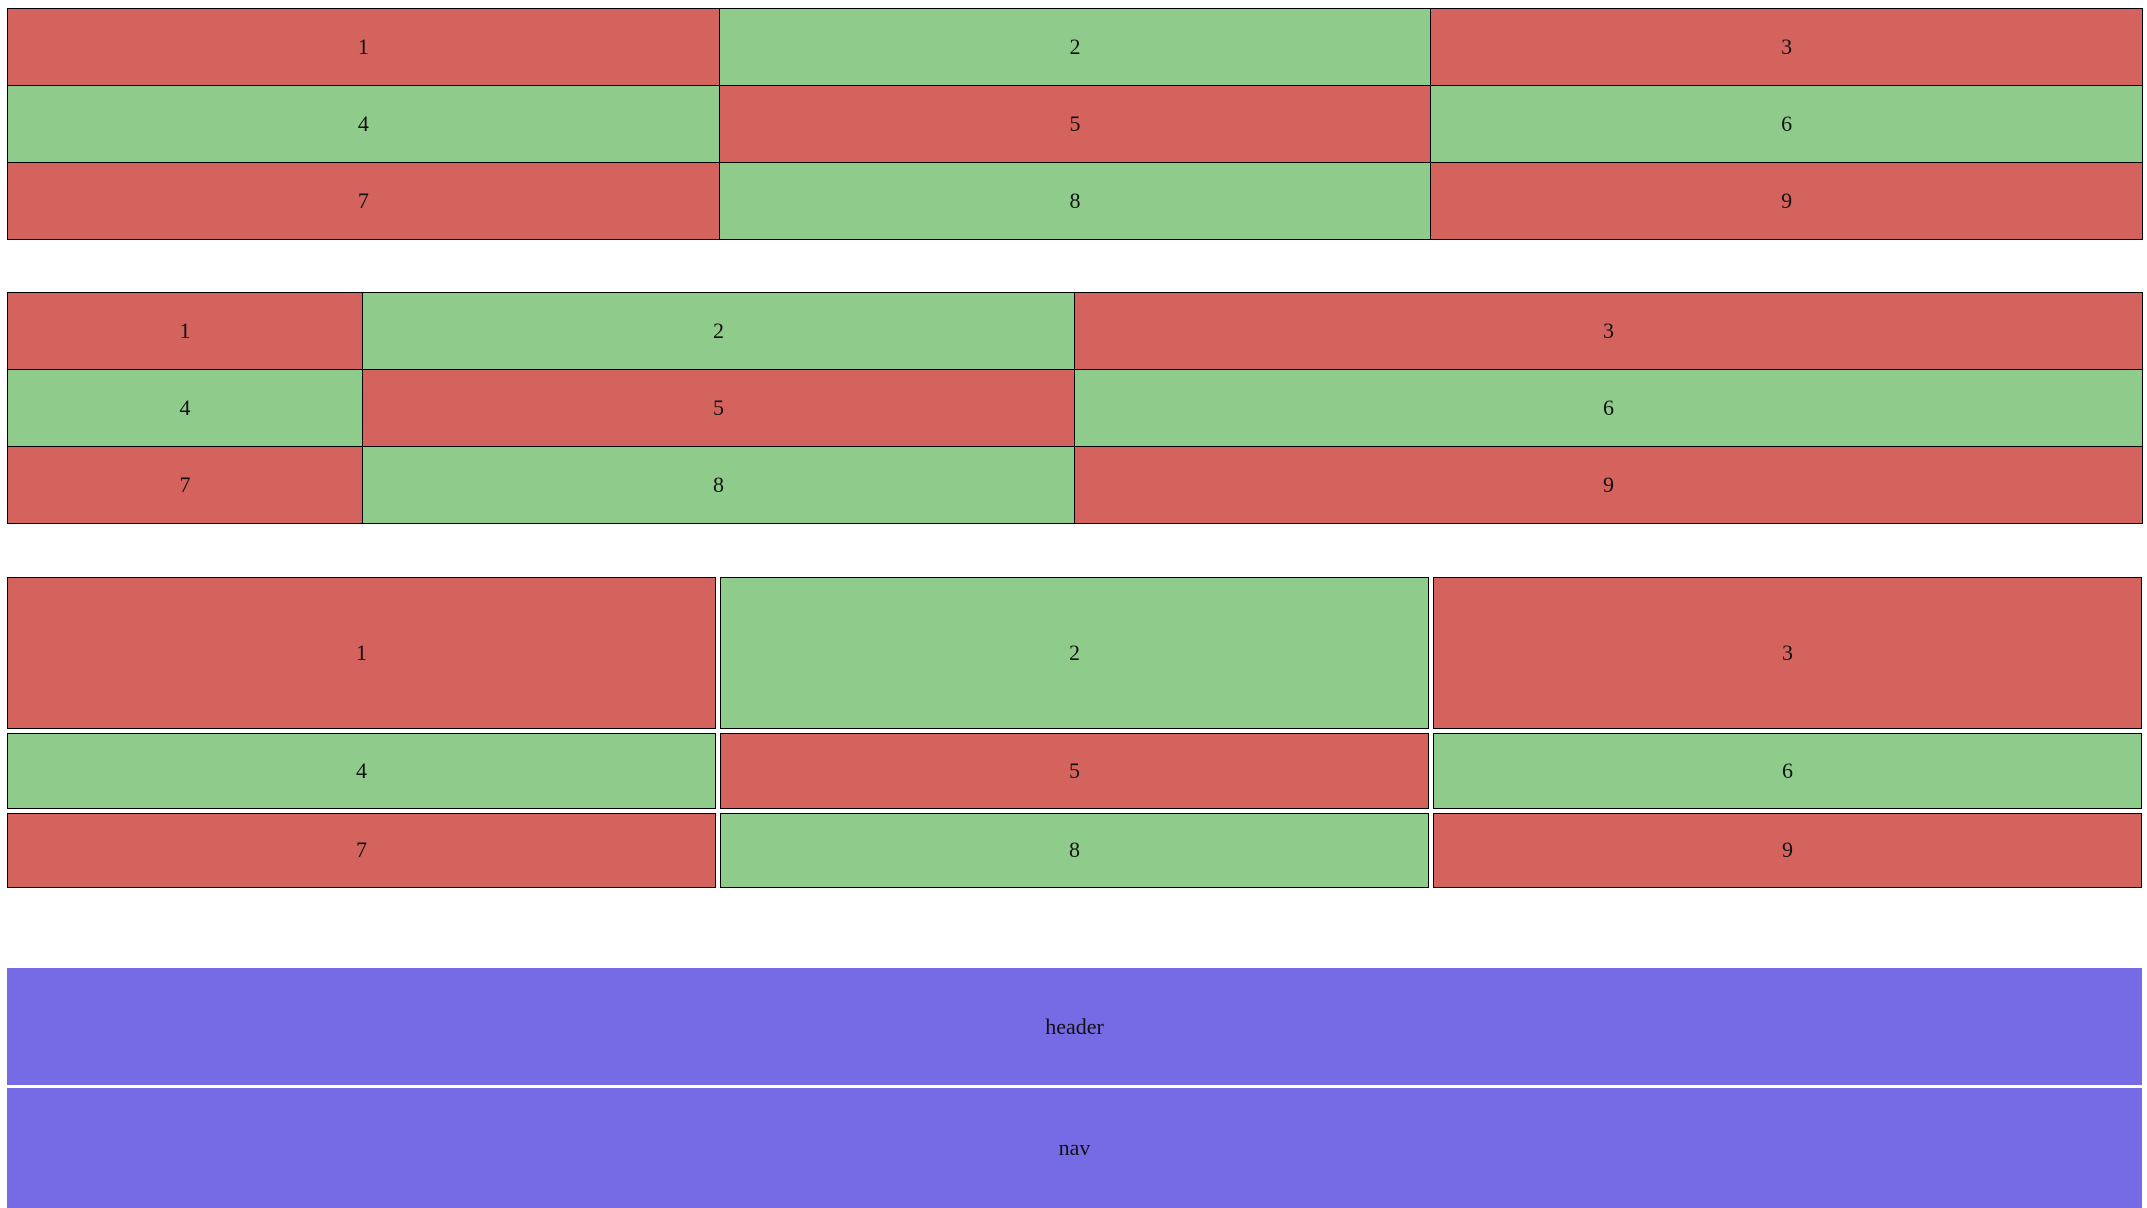  I want to click on header-label: header, so click(1074, 1026).